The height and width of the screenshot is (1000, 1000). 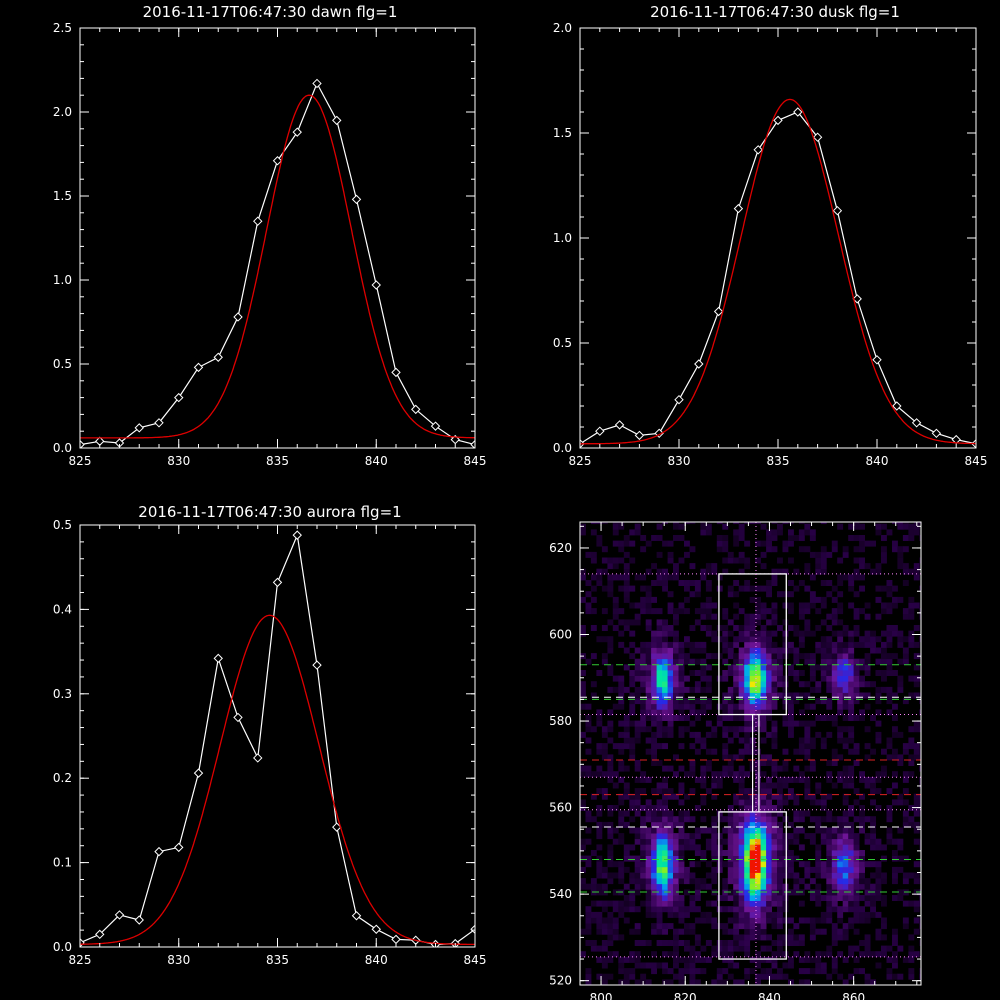 I want to click on dawn-data-point, so click(x=356, y=199).